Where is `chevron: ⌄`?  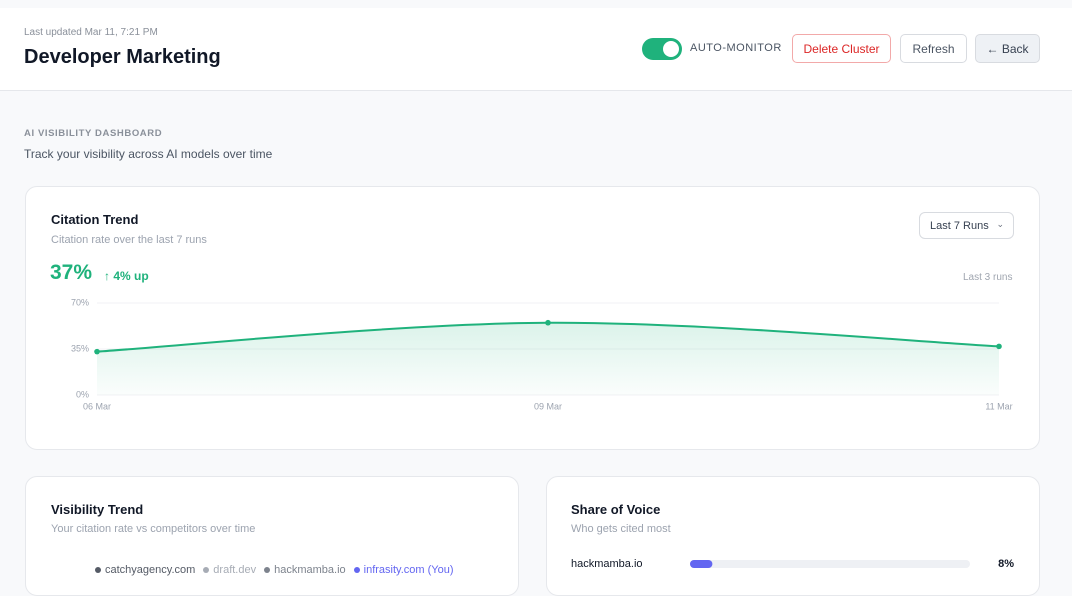
chevron: ⌄ is located at coordinates (1000, 224).